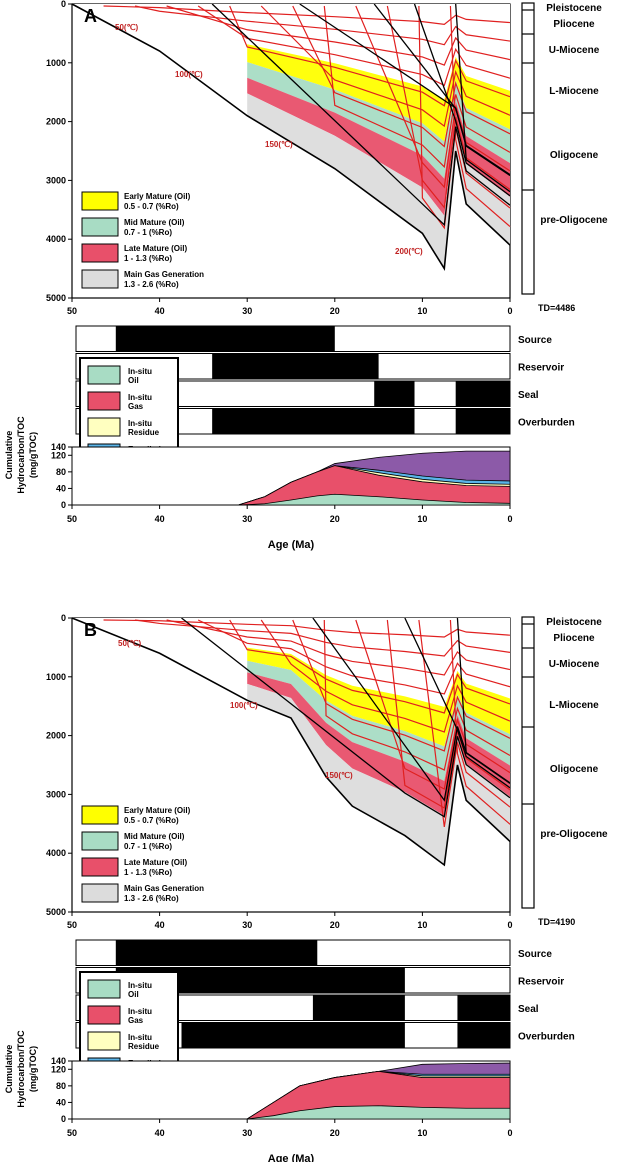  Describe the element at coordinates (61, 1086) in the screenshot. I see `hc-tick-label: 80` at that location.